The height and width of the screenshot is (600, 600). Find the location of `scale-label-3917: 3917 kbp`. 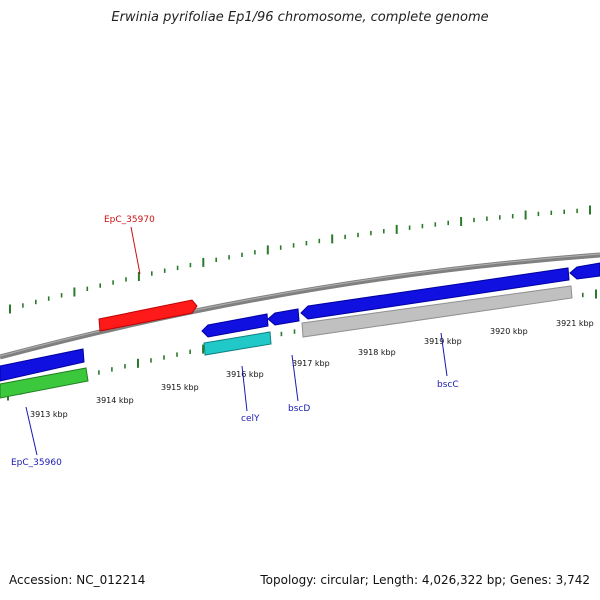

scale-label-3917: 3917 kbp is located at coordinates (311, 363).